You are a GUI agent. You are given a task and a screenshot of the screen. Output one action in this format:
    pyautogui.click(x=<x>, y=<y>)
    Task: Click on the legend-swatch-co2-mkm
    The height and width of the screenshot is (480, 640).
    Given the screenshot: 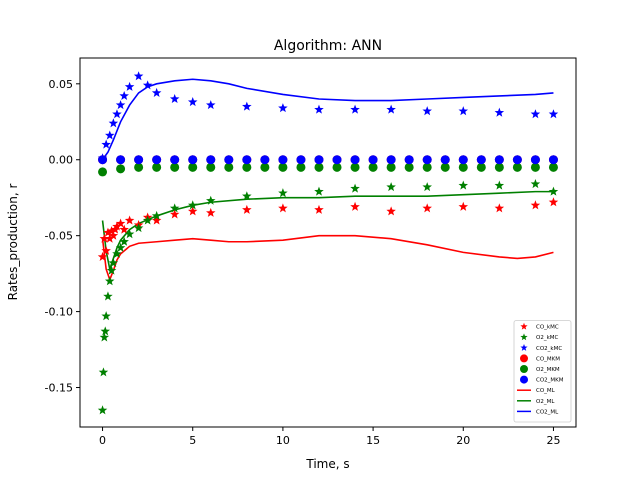 What is the action you would take?
    pyautogui.click(x=524, y=379)
    